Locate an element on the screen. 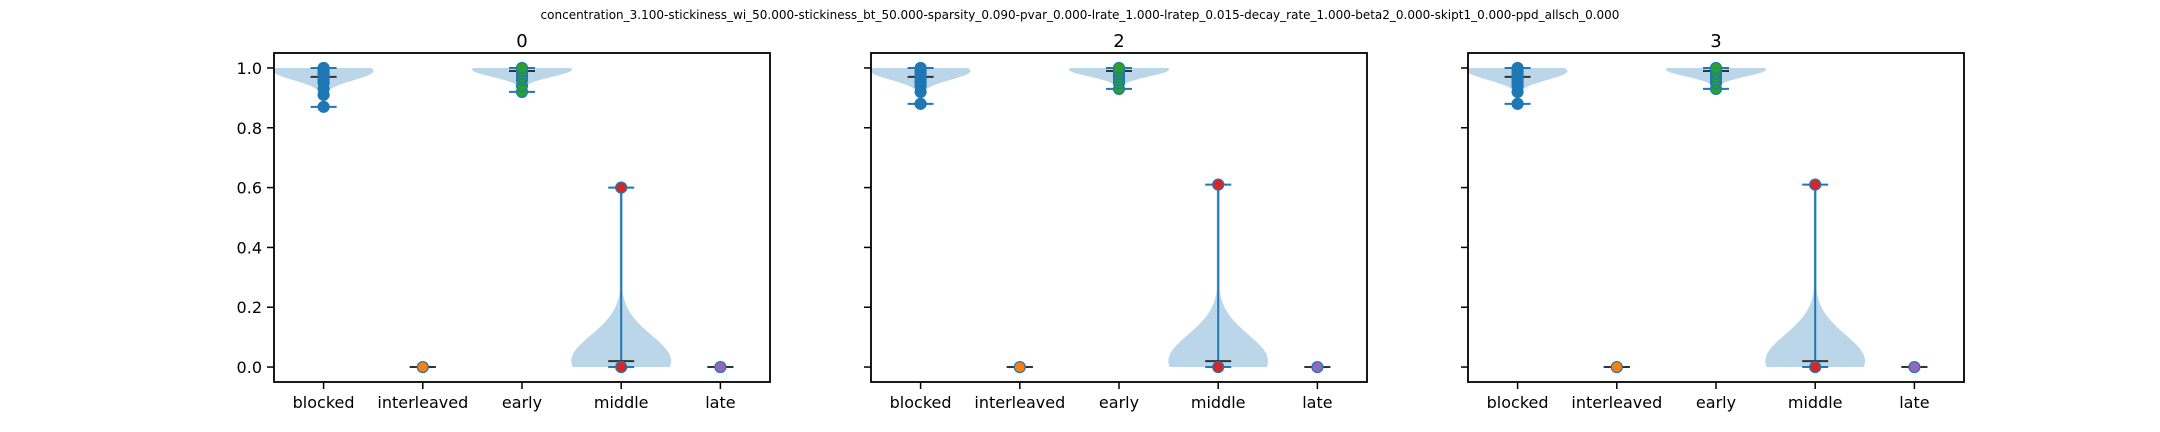  y-tick-label: 0.6 is located at coordinates (249, 188).